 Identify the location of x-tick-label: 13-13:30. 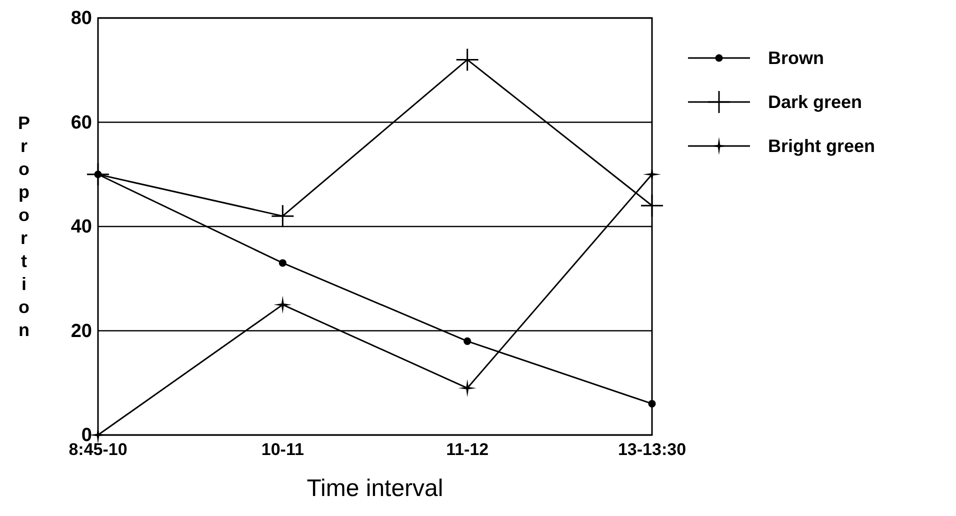
(652, 450).